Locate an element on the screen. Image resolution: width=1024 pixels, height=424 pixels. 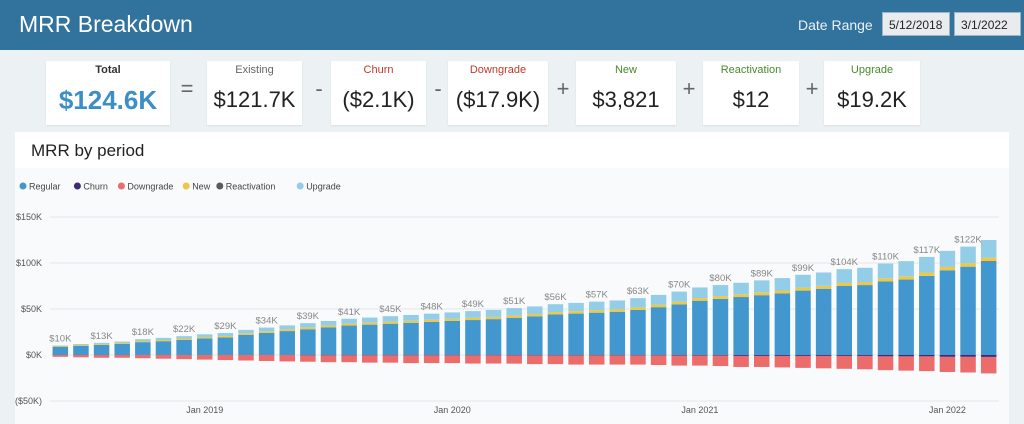
x-axis-ticks: Jan 2019 Jan 2020 Jan 2021 Jan 2022 is located at coordinates (576, 410).